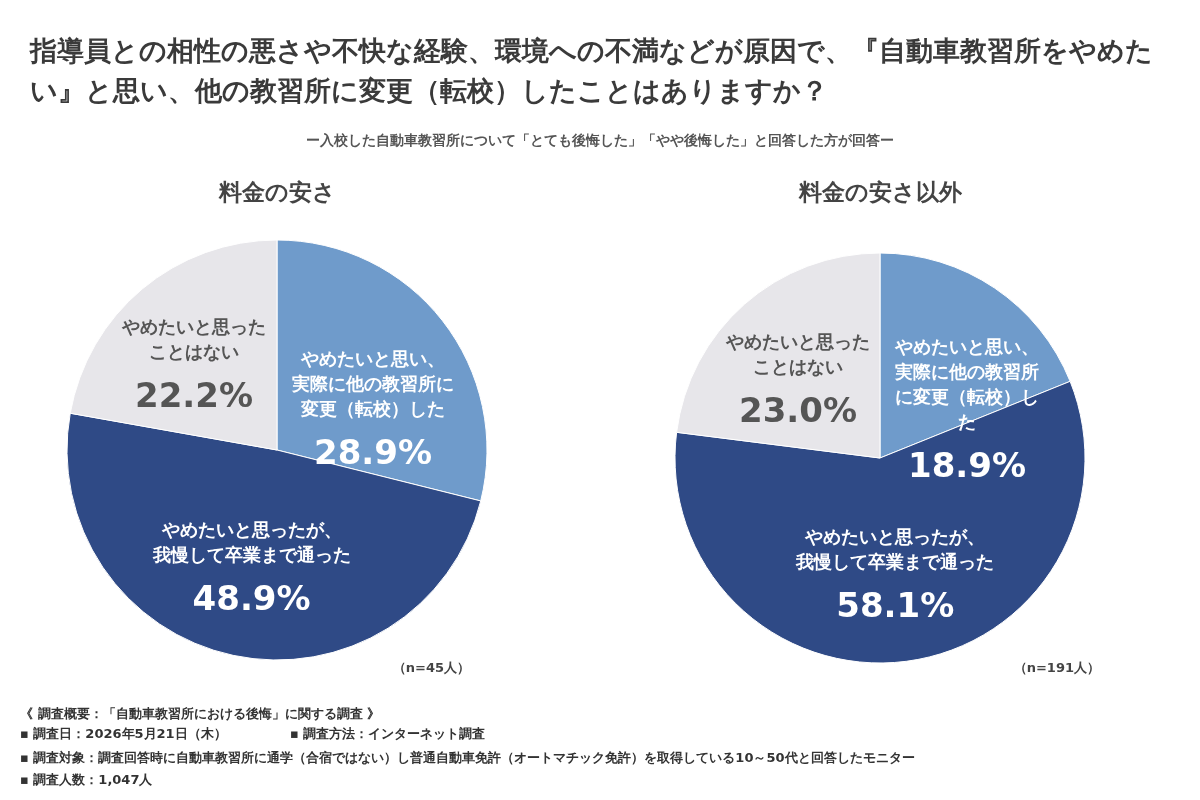  I want to click on text: （n=191人）, so click(1056, 667).